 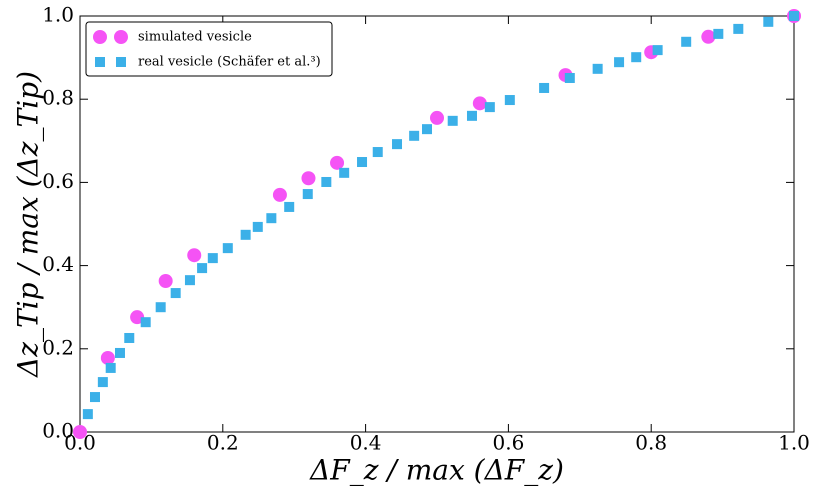 I want to click on y-tick-label: 0.2, so click(x=58, y=347).